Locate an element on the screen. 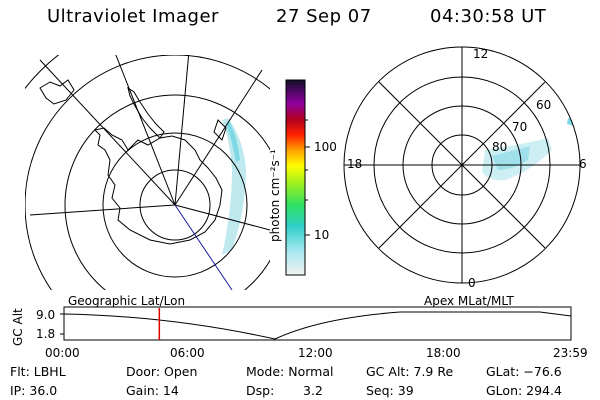 This screenshot has height=400, width=600. mlt-label-6: 6 is located at coordinates (583, 164).